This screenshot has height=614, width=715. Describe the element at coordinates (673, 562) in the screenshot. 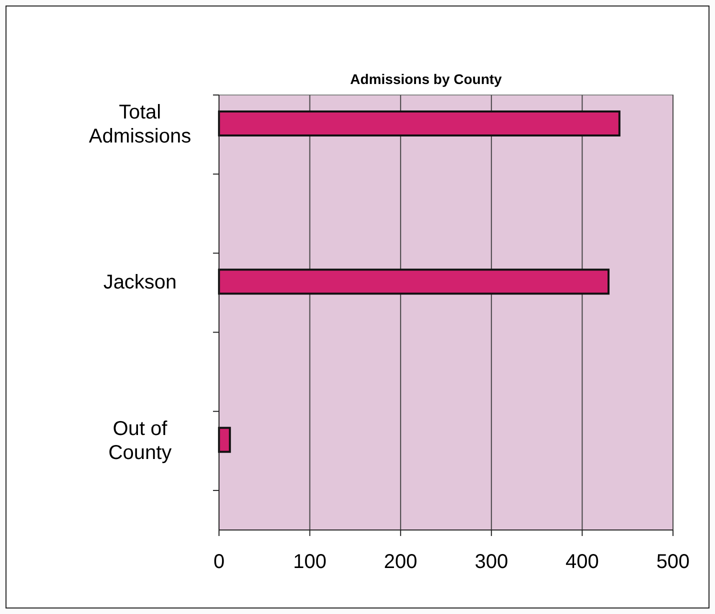

I see `x-tick-label: 500` at that location.